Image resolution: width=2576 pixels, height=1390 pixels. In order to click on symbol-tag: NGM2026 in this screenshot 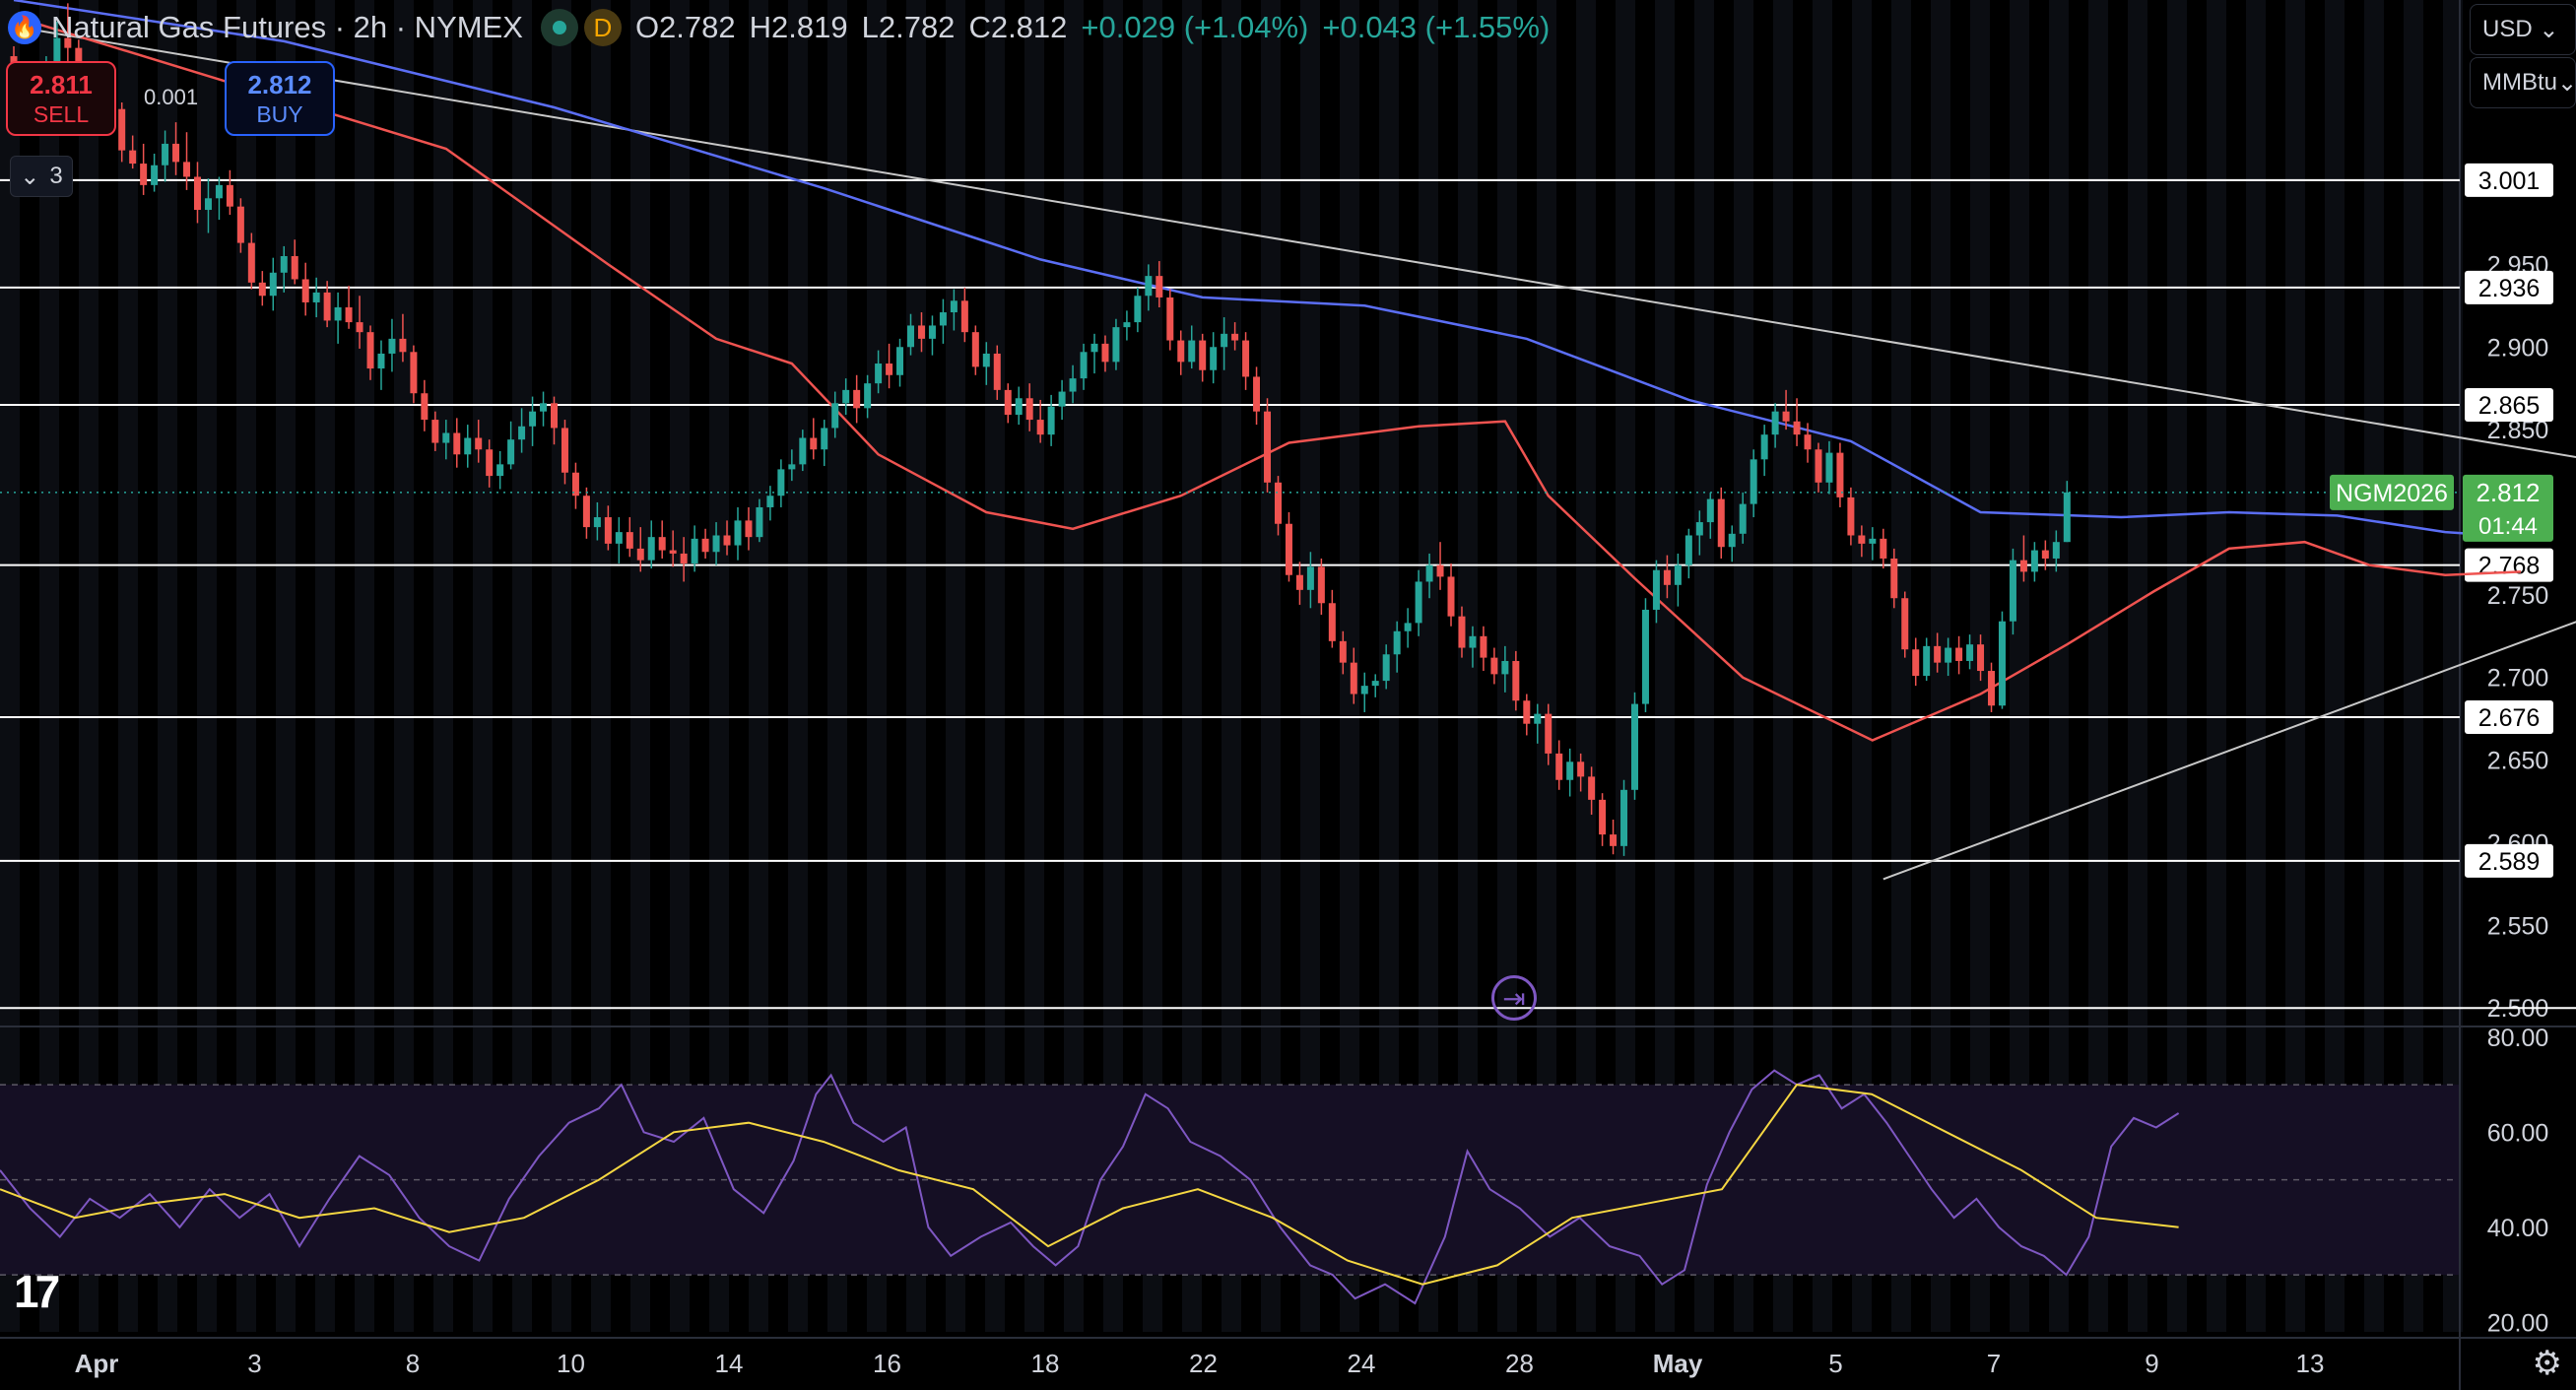, I will do `click(2392, 494)`.